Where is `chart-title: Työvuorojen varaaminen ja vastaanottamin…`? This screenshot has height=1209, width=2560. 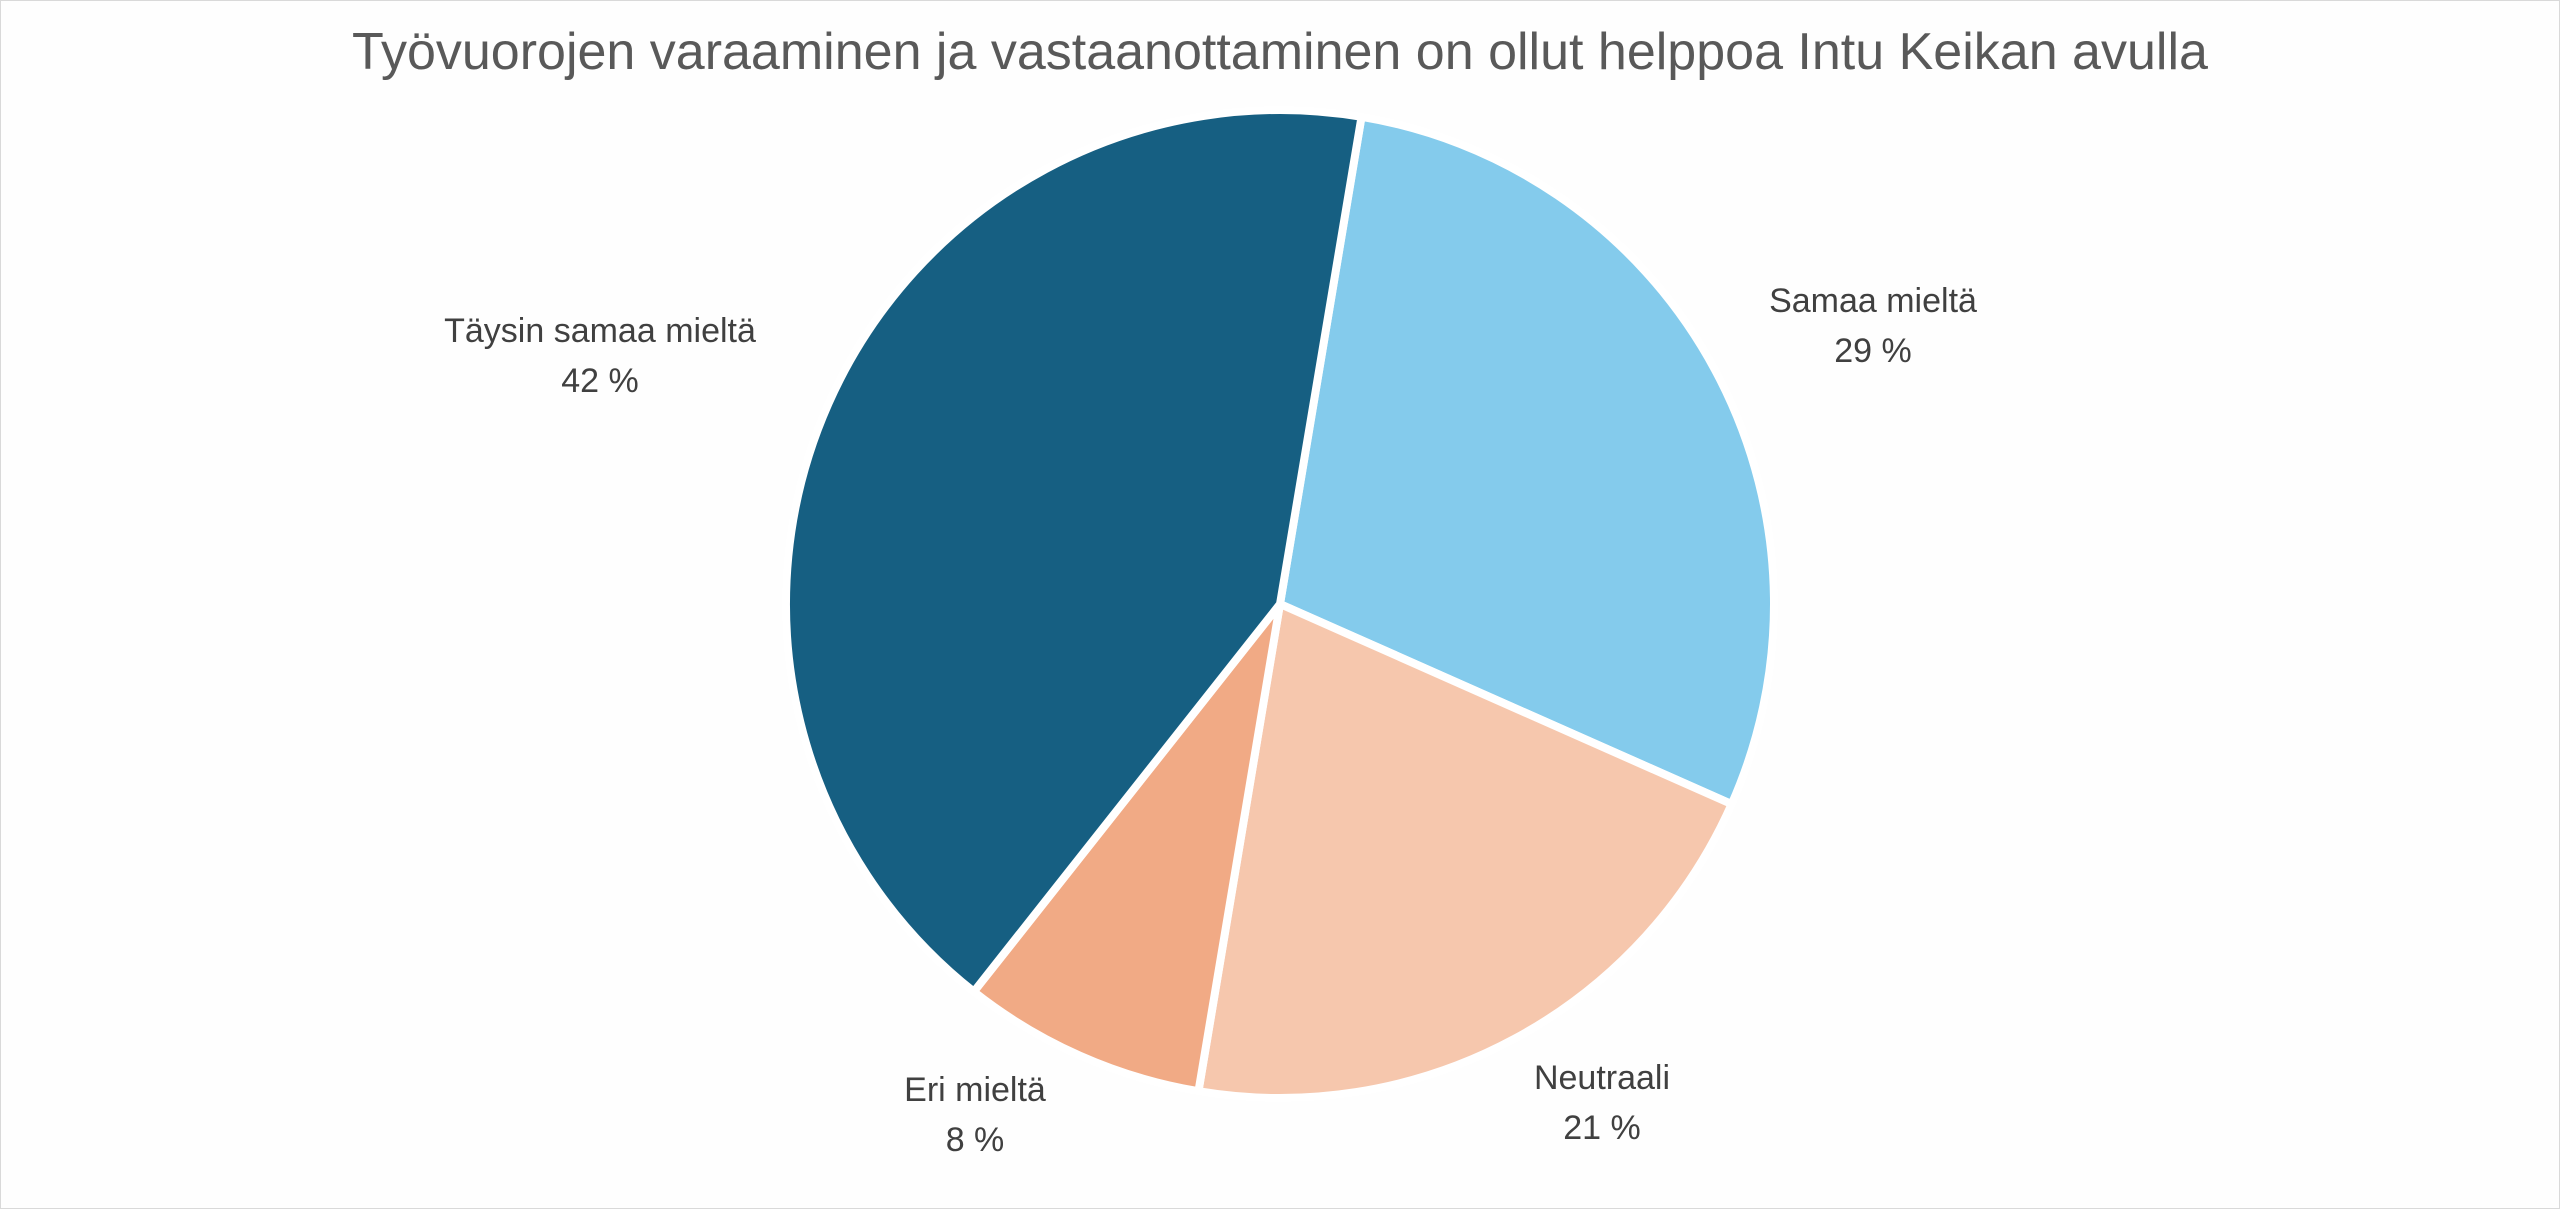
chart-title: Työvuorojen varaaminen ja vastaanottamin… is located at coordinates (1280, 52).